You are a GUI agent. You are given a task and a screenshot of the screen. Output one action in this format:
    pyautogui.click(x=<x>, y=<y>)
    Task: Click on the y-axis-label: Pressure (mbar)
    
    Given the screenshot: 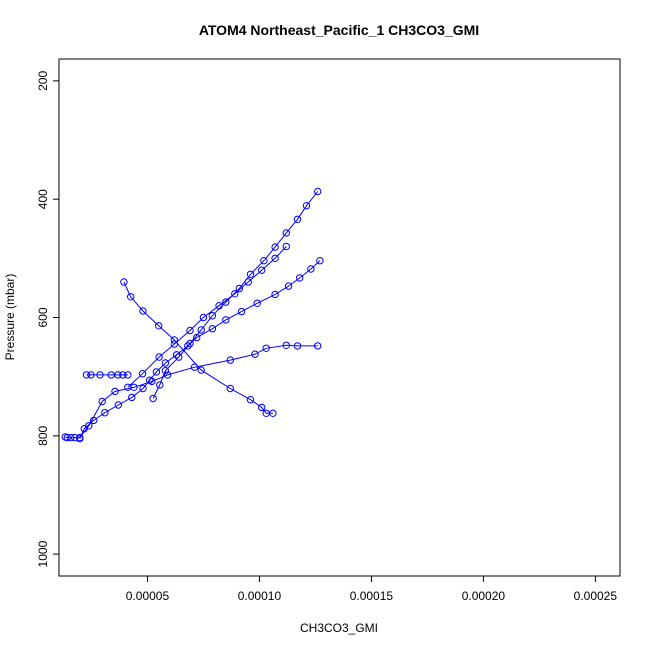 What is the action you would take?
    pyautogui.click(x=10, y=317)
    